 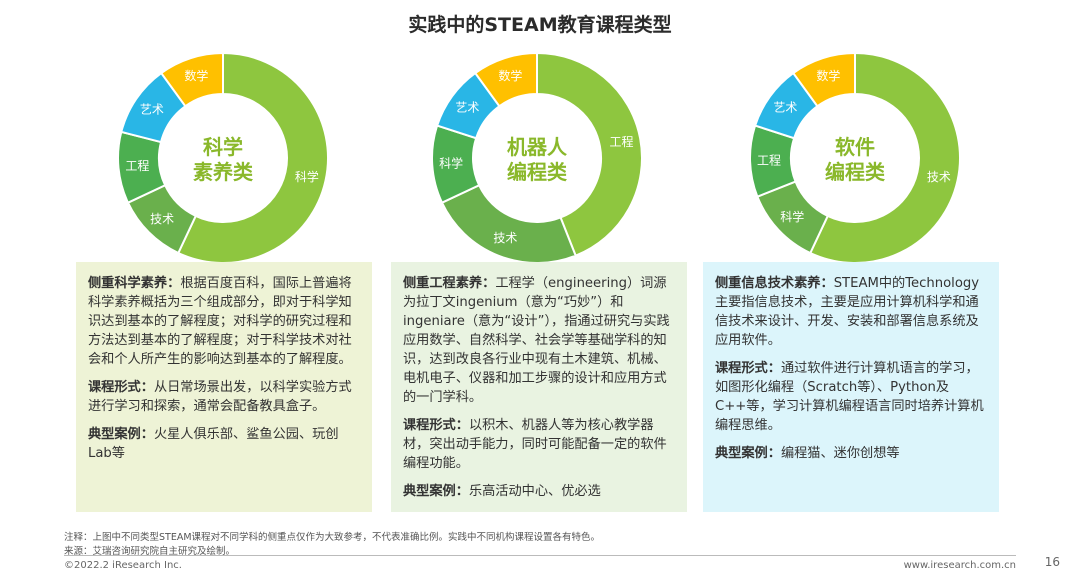 I want to click on card-section: 课程形式：从日常场景出发，以科学实验方式进行学习和探索，通常会配备教具盒子。, so click(x=224, y=397).